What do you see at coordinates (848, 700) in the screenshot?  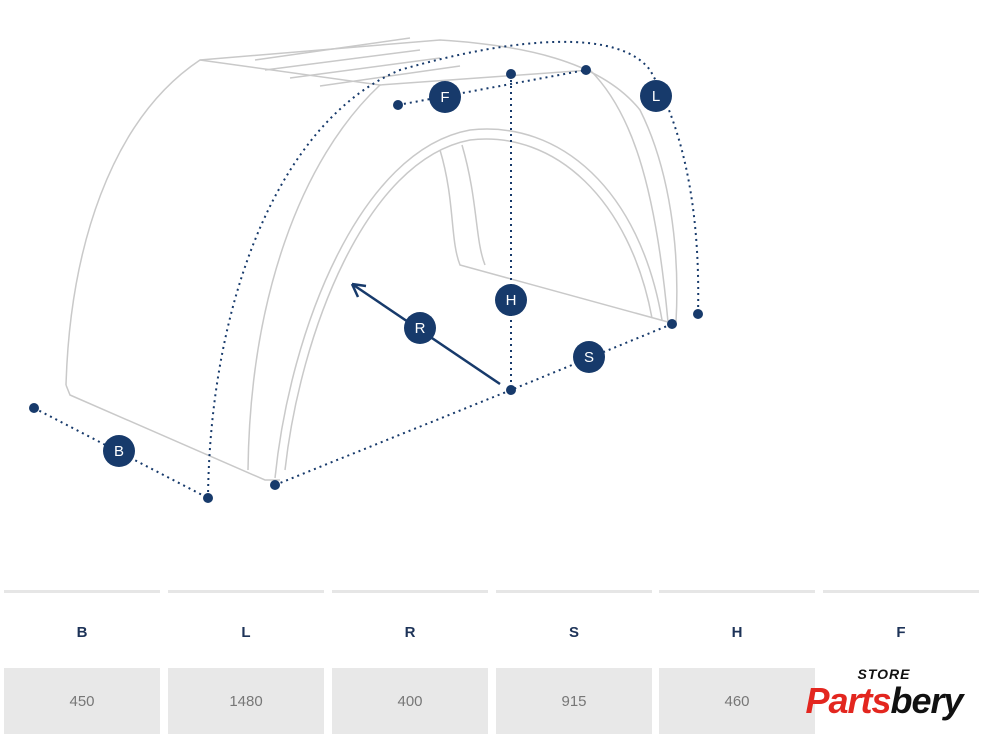 I see `logo-brand-part1: Parts` at bounding box center [848, 700].